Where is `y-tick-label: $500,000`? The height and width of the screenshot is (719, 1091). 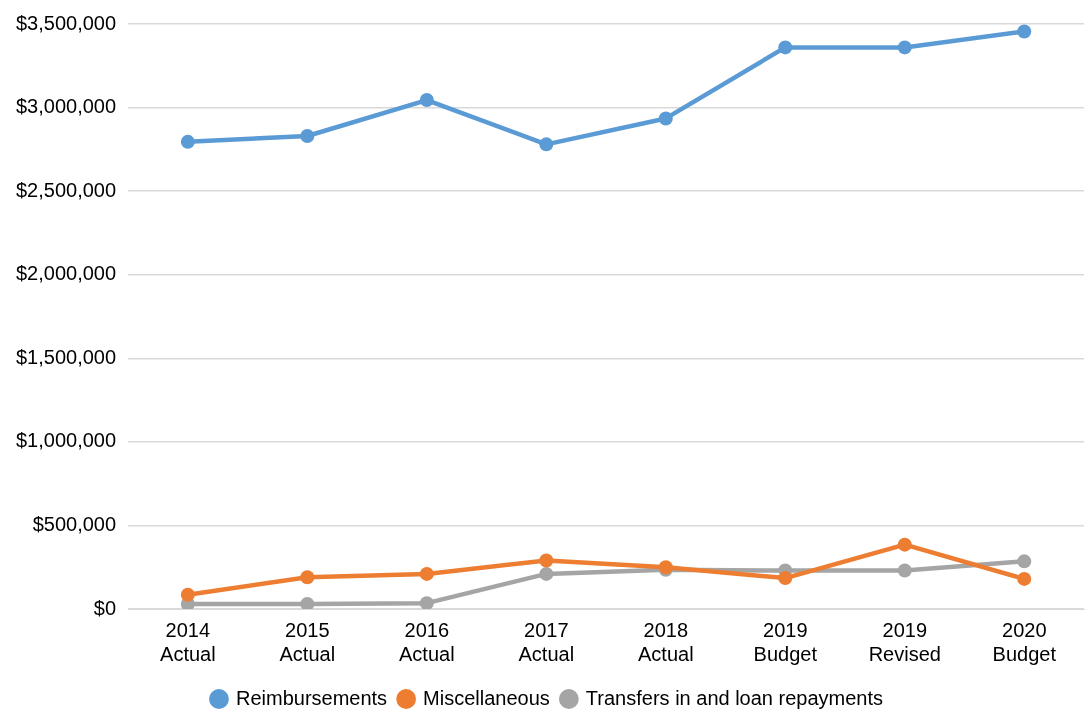
y-tick-label: $500,000 is located at coordinates (74, 523).